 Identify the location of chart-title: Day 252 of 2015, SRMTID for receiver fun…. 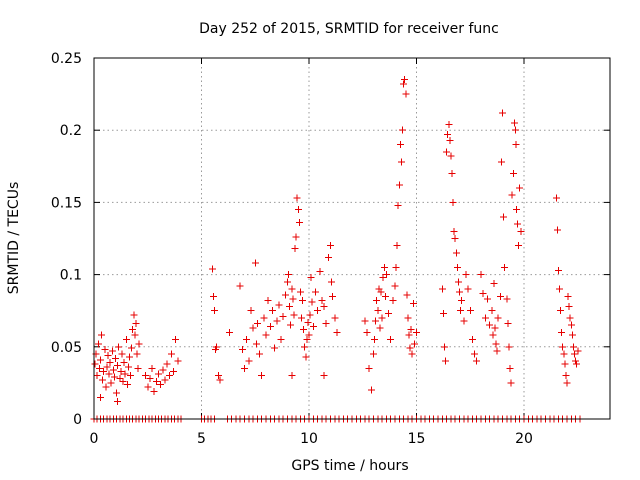
(349, 29).